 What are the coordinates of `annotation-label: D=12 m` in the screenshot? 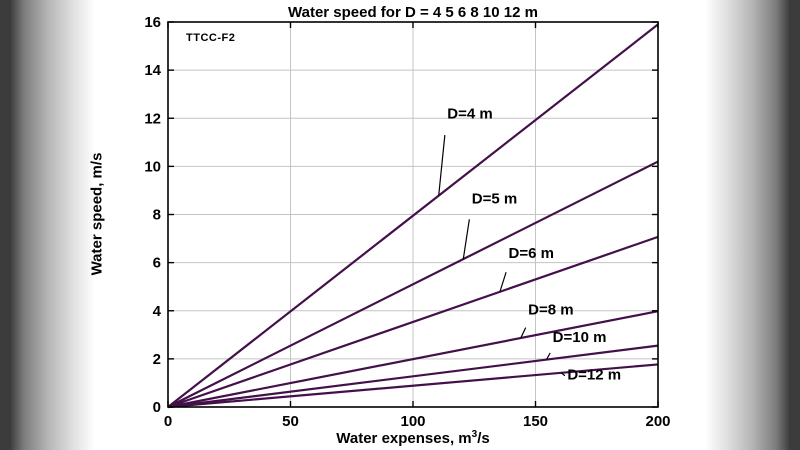 It's located at (594, 374).